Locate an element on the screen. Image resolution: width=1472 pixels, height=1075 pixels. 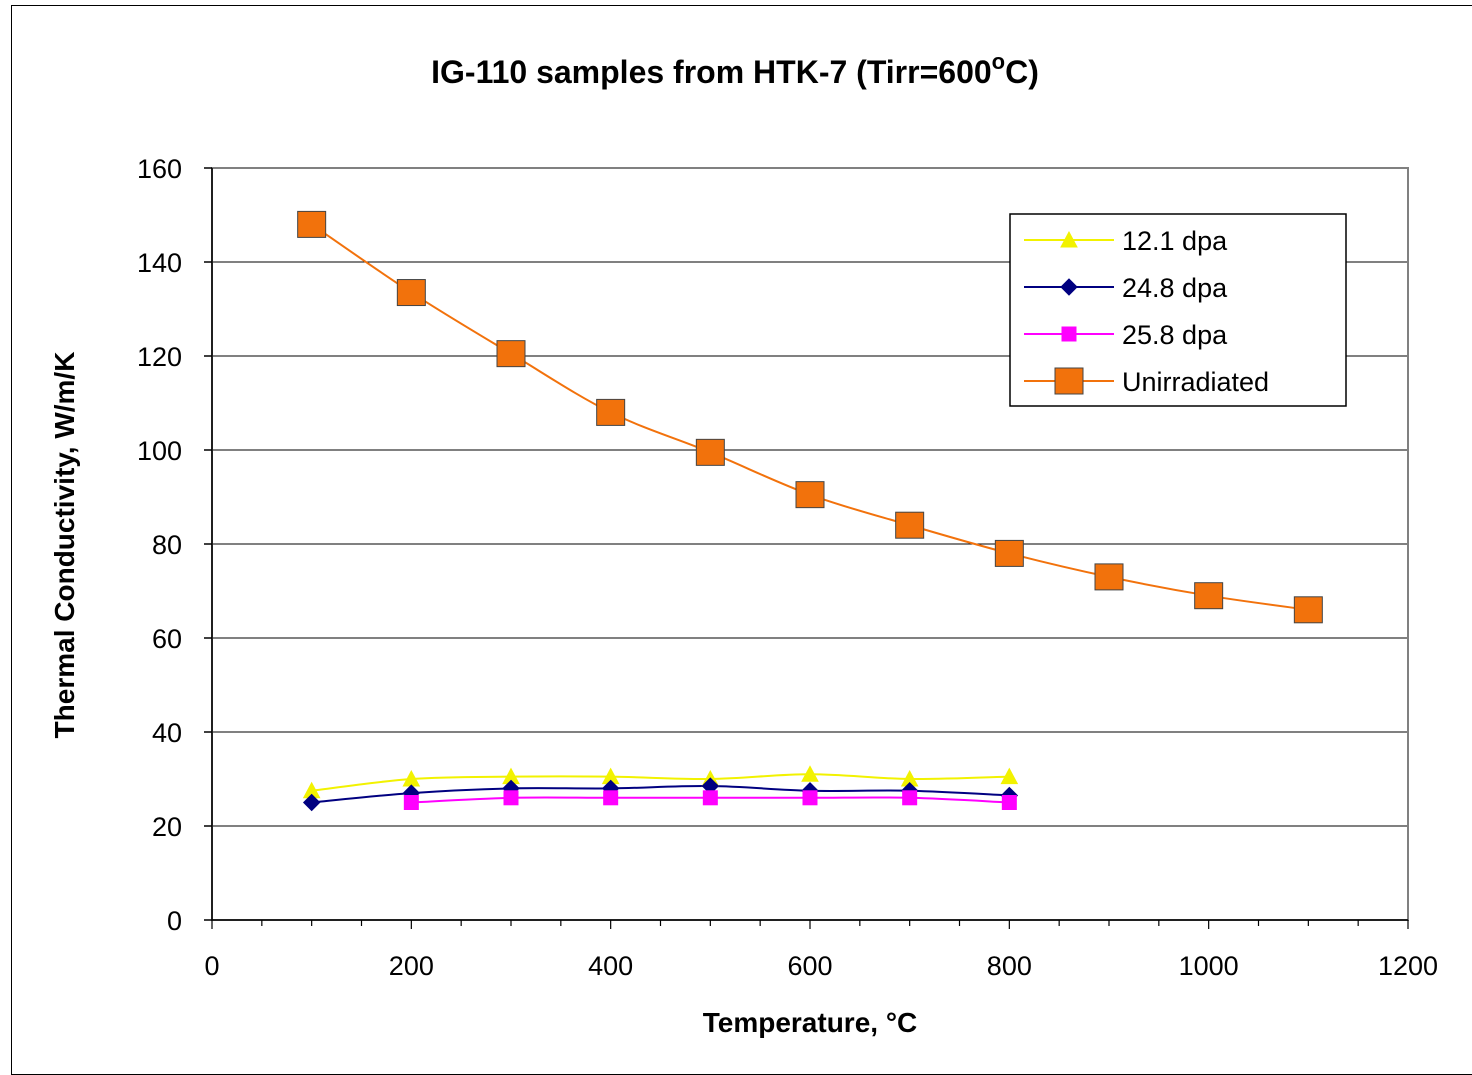
y-tick-label-100: 100 is located at coordinates (159, 451).